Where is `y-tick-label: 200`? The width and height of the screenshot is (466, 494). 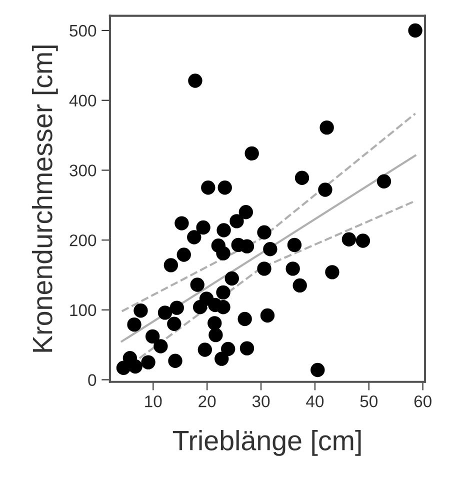
y-tick-label: 200 is located at coordinates (83, 240).